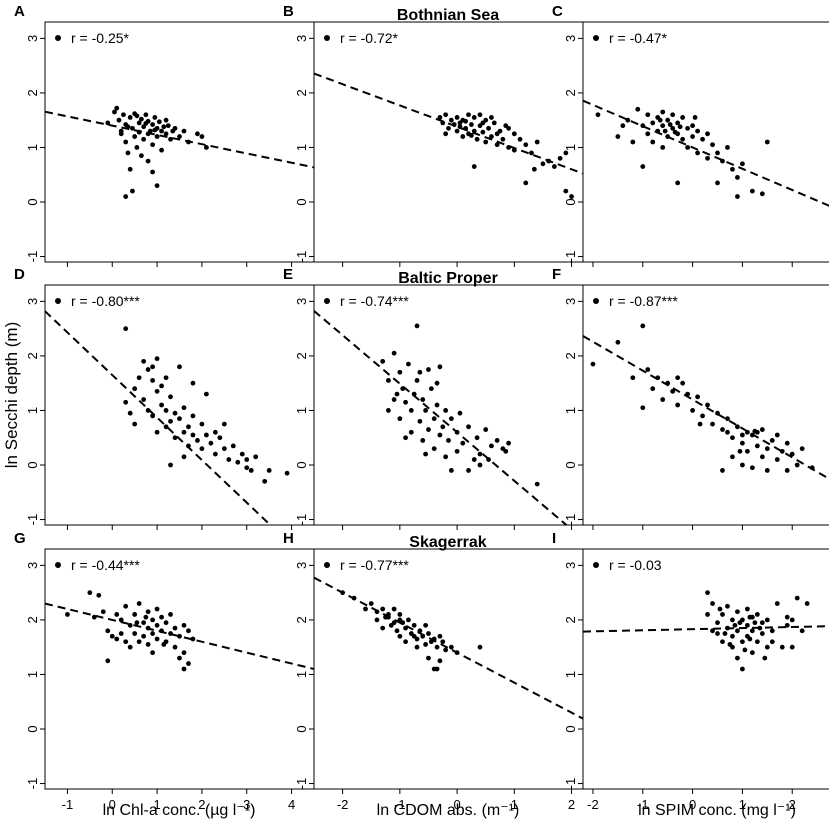 This screenshot has height=829, width=829. What do you see at coordinates (643, 804) in the screenshot?
I see `x-tick-label: -1` at bounding box center [643, 804].